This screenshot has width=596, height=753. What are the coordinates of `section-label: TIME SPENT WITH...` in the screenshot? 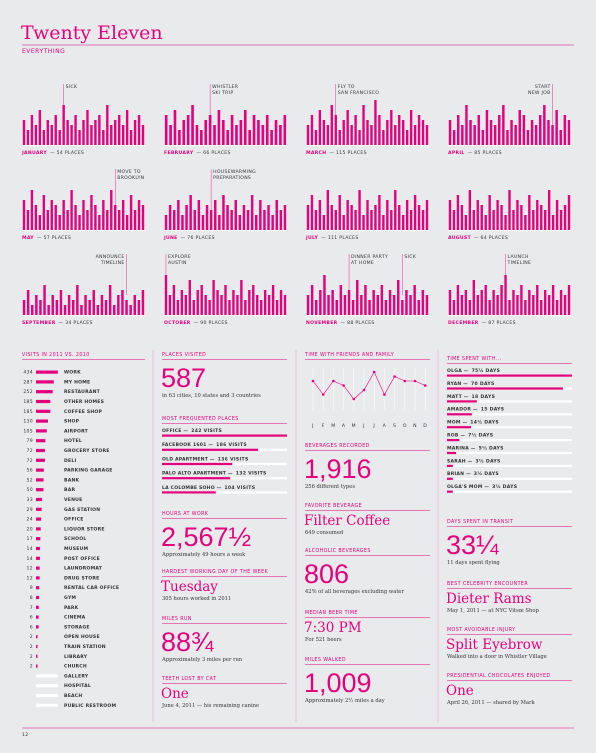 It's located at (473, 359).